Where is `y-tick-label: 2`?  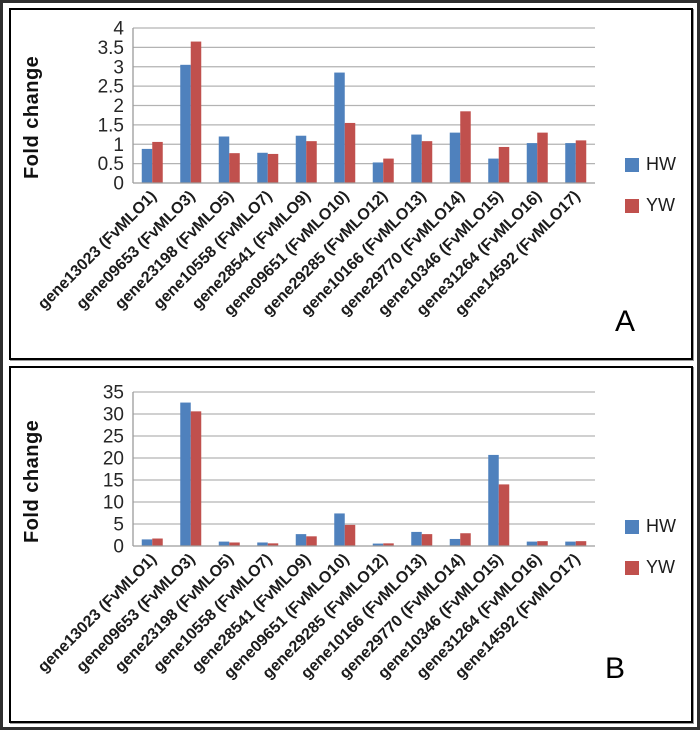
y-tick-label: 2 is located at coordinates (118, 106).